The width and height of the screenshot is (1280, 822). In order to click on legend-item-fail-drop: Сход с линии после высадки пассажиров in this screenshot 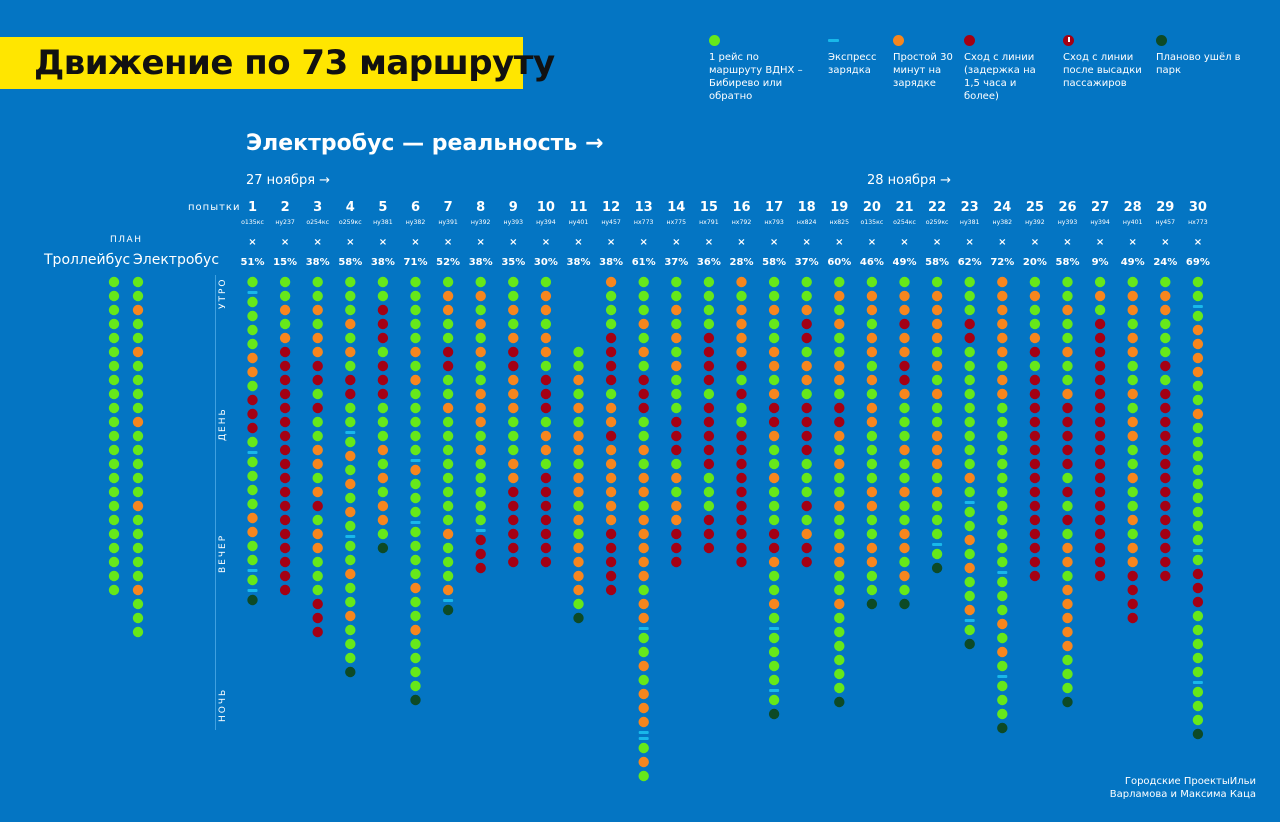, I will do `click(1108, 62)`.